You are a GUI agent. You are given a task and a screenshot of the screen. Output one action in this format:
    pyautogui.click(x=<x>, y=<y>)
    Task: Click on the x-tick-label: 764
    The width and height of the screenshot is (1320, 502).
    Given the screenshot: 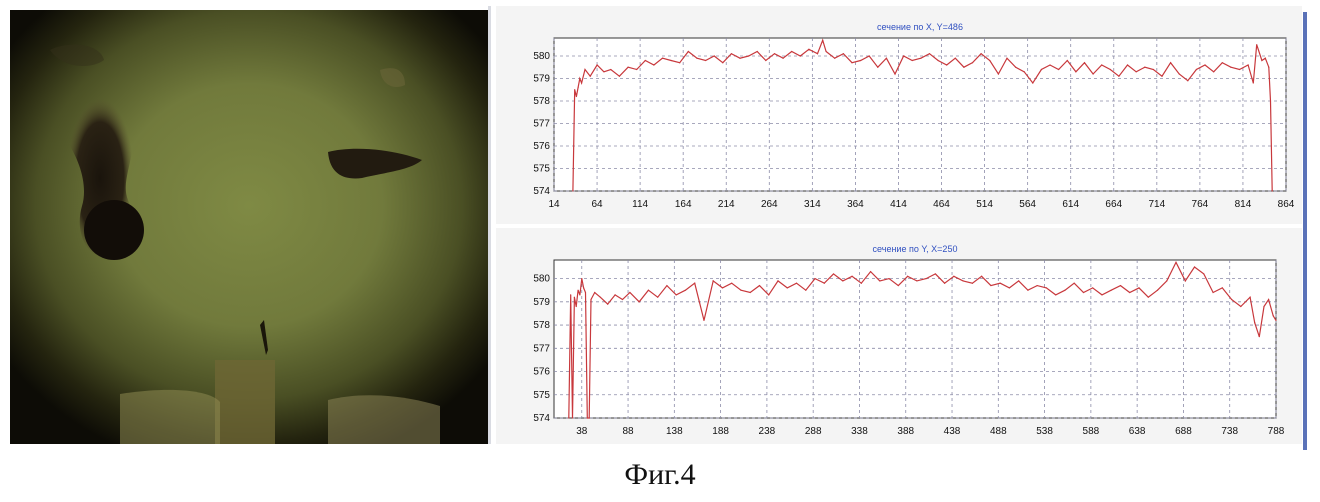 What is the action you would take?
    pyautogui.click(x=1200, y=204)
    